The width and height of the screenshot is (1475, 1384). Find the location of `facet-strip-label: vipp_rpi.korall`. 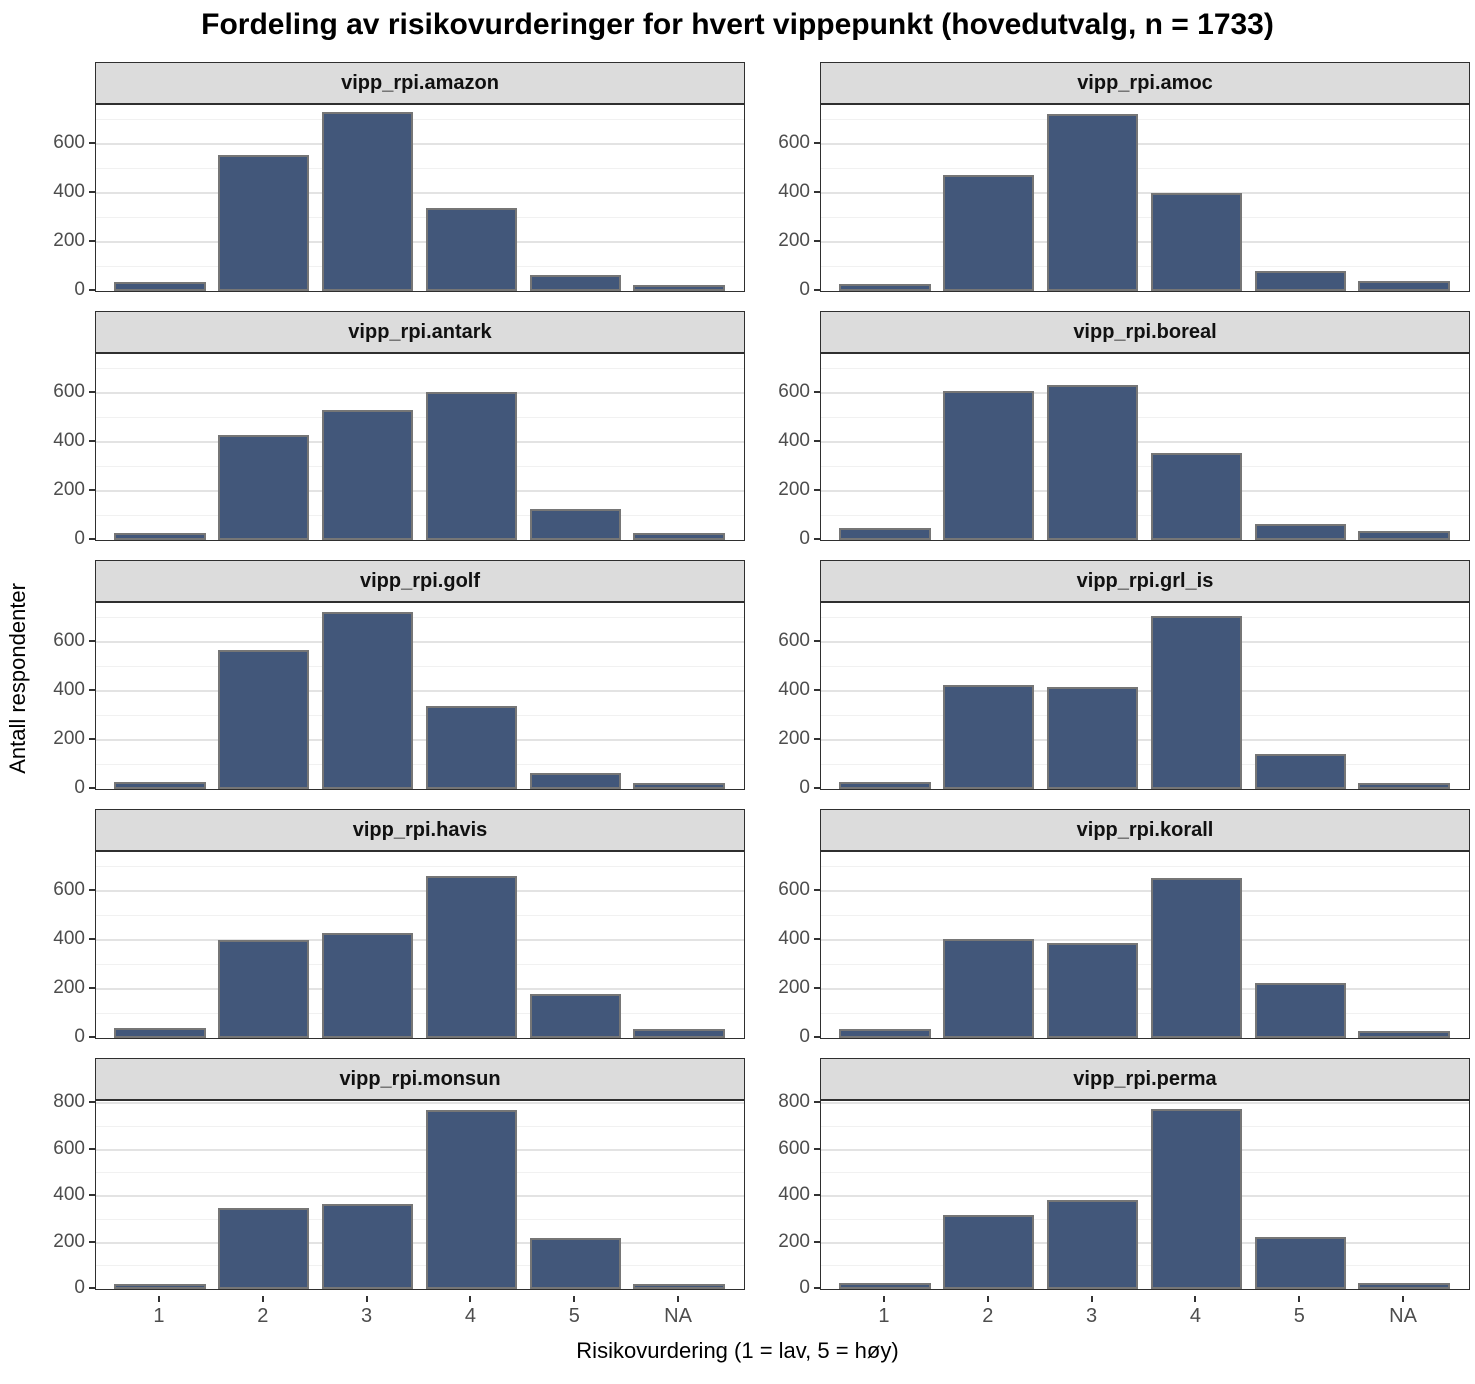

facet-strip-label: vipp_rpi.korall is located at coordinates (1145, 829).